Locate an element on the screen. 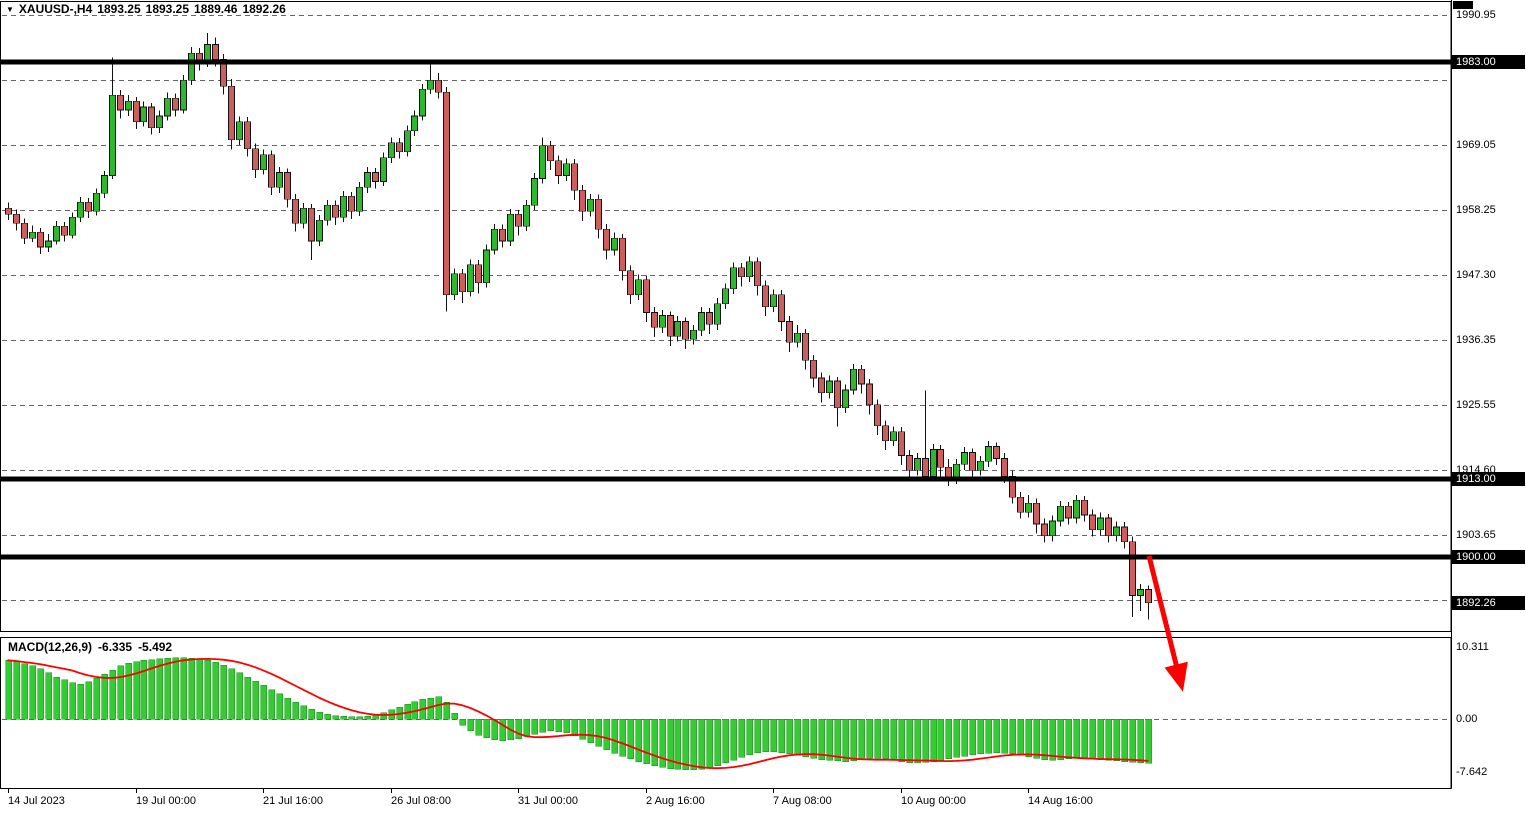 The height and width of the screenshot is (813, 1526). symbol-dropdown-icon: ▼ is located at coordinates (10, 9).